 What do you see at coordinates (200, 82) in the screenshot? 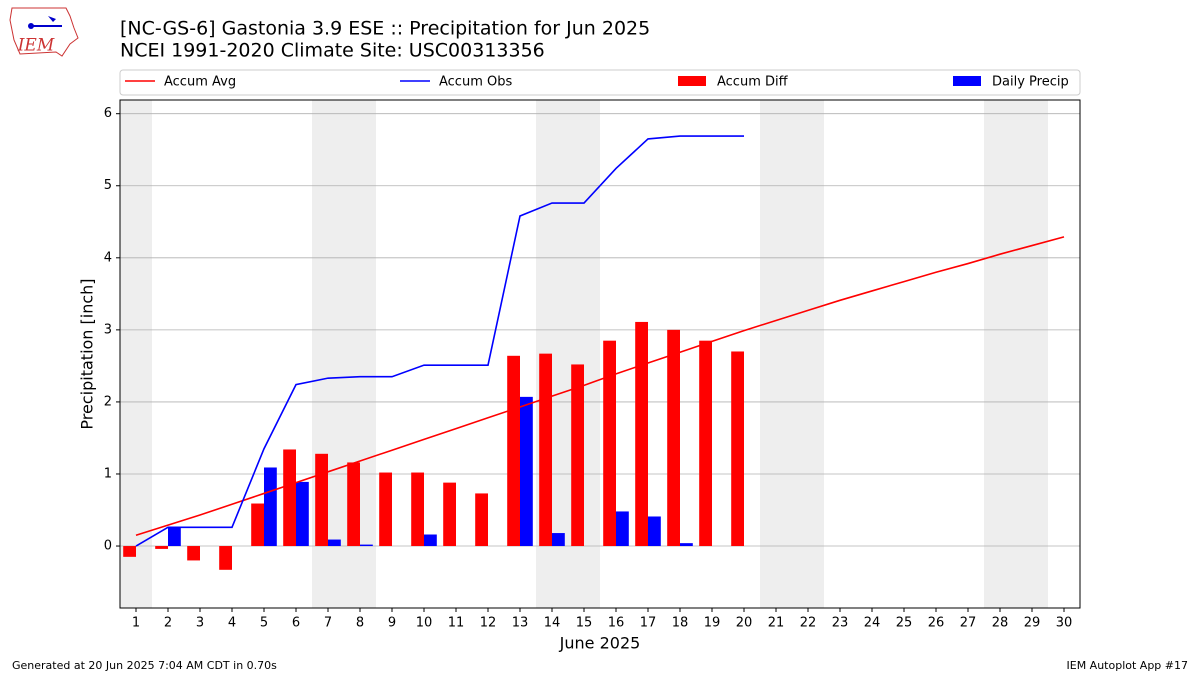
I see `legend-label: Accum Avg` at bounding box center [200, 82].